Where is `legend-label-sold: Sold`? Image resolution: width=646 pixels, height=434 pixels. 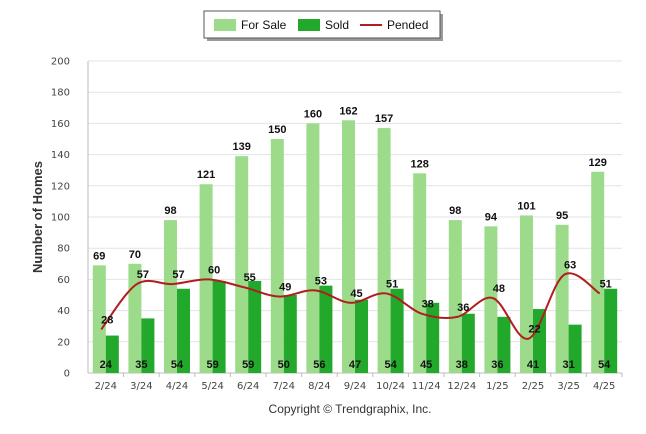
legend-label-sold: Sold is located at coordinates (337, 25).